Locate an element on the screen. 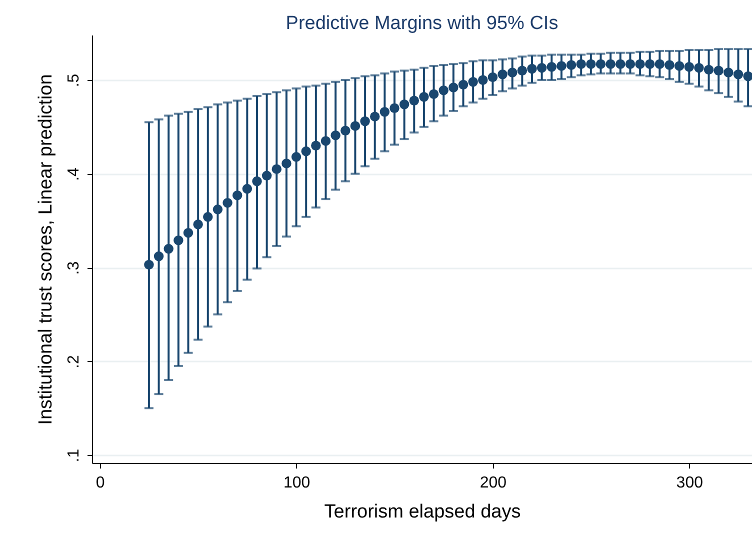 Image resolution: width=752 pixels, height=538 pixels. chart-title: Predictive Margins with 95% CIs is located at coordinates (422, 23).